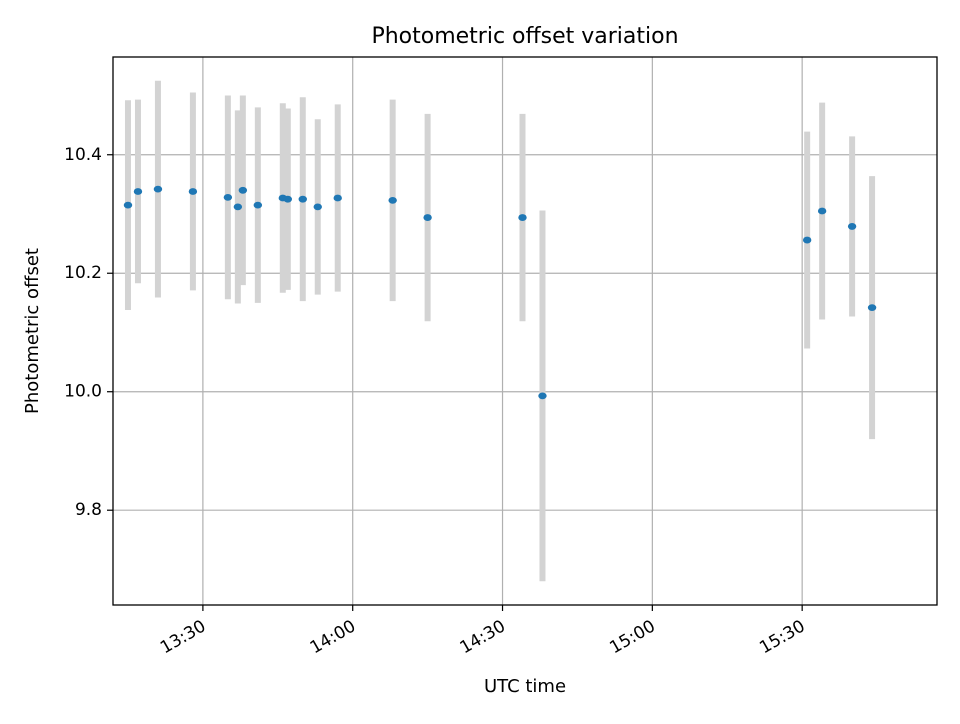 Image resolution: width=960 pixels, height=724 pixels. Describe the element at coordinates (333, 637) in the screenshot. I see `x-tick-label: 14:00` at that location.